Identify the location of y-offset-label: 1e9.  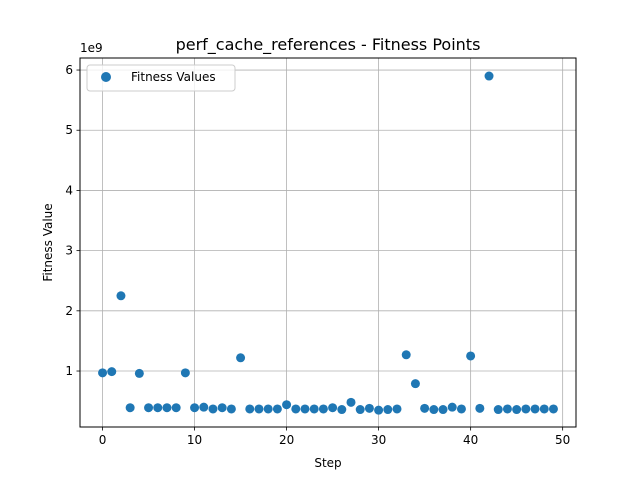
(91, 48).